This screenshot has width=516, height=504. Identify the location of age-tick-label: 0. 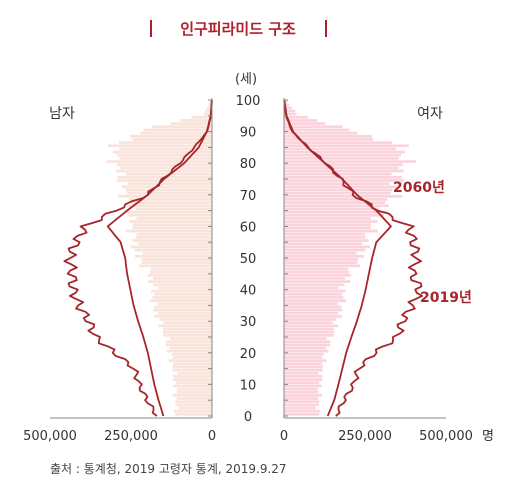
(248, 417).